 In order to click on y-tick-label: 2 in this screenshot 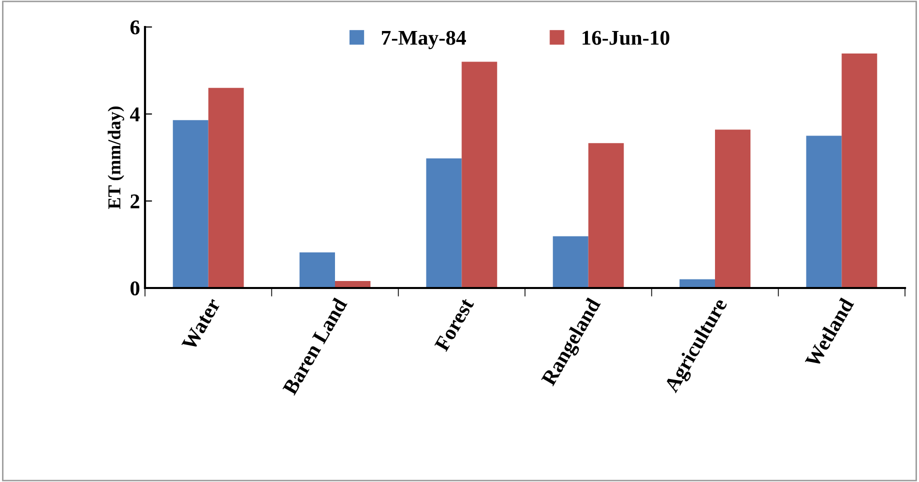, I will do `click(135, 201)`.